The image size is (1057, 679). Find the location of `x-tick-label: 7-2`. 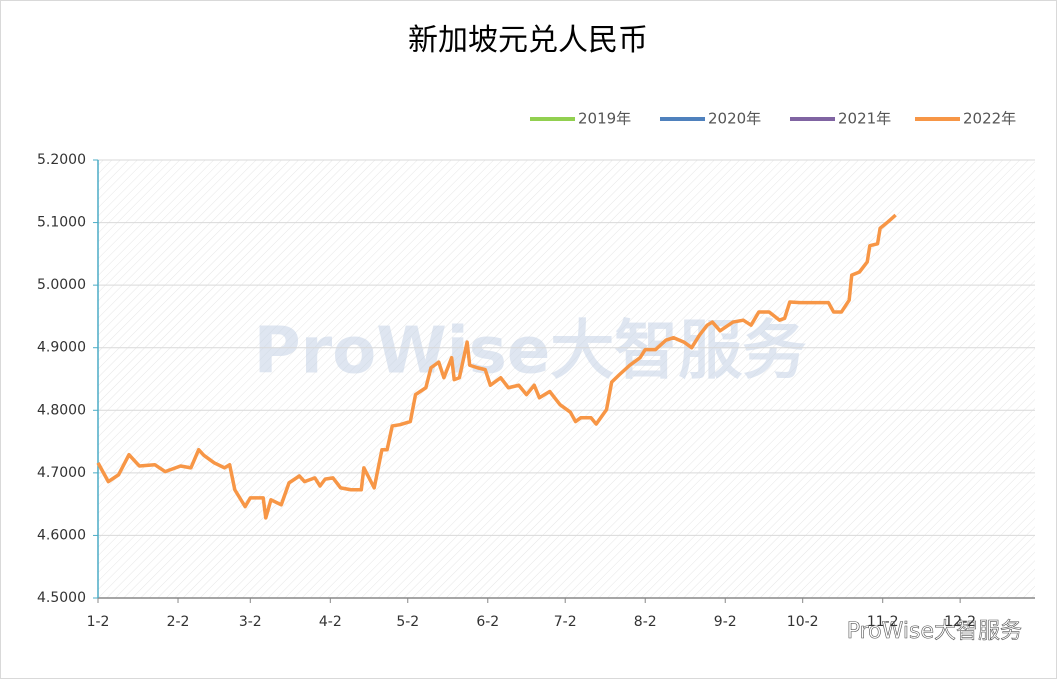

x-tick-label: 7-2 is located at coordinates (565, 622).